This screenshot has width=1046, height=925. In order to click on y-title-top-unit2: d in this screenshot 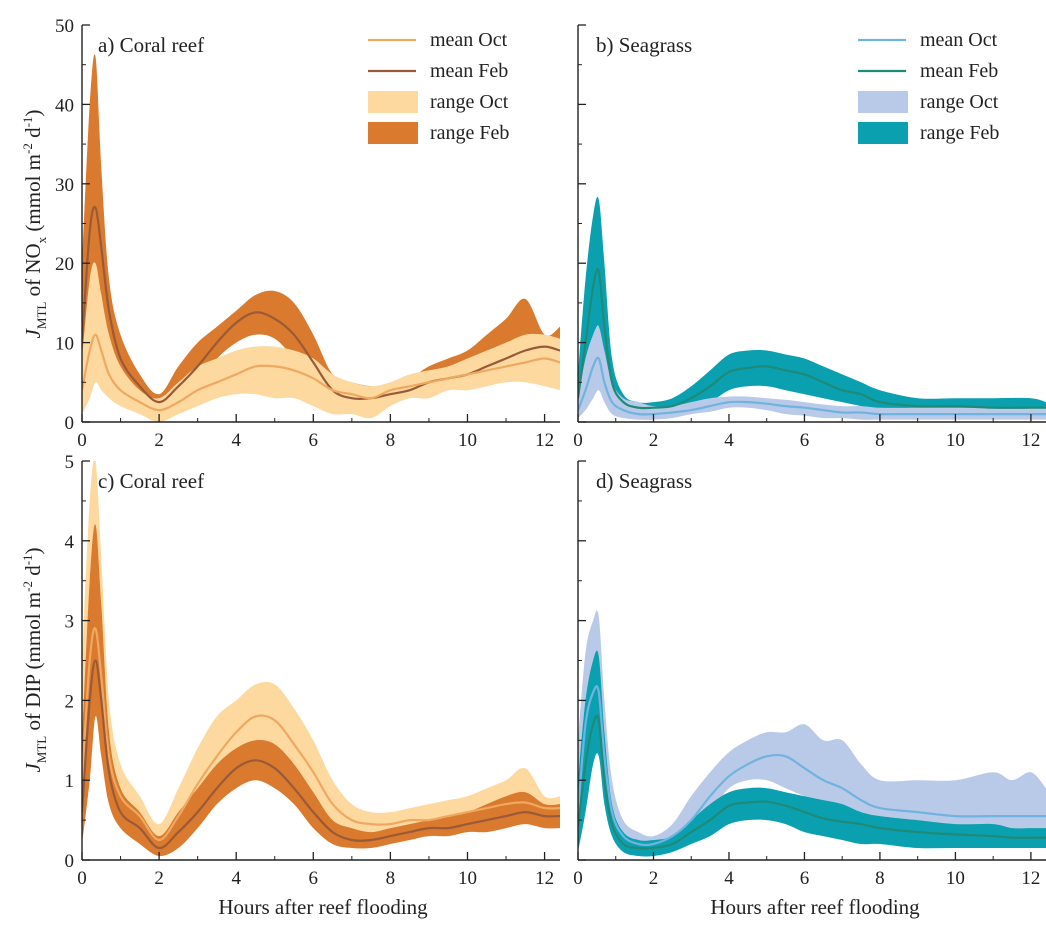, I will do `click(33, 135)`.